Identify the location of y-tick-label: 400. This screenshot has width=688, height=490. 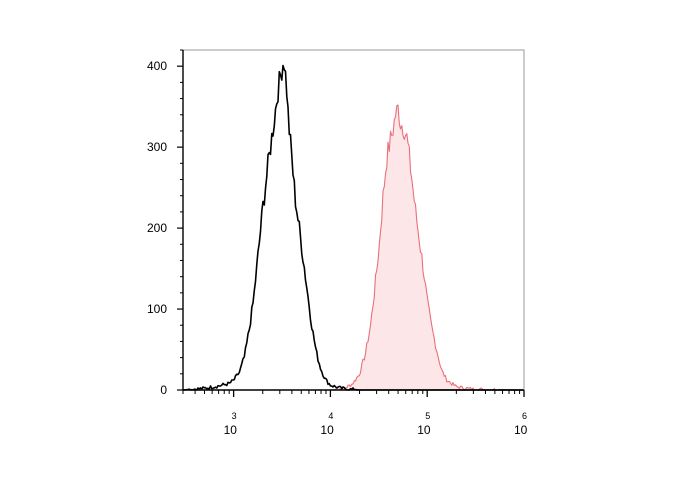
(157, 66).